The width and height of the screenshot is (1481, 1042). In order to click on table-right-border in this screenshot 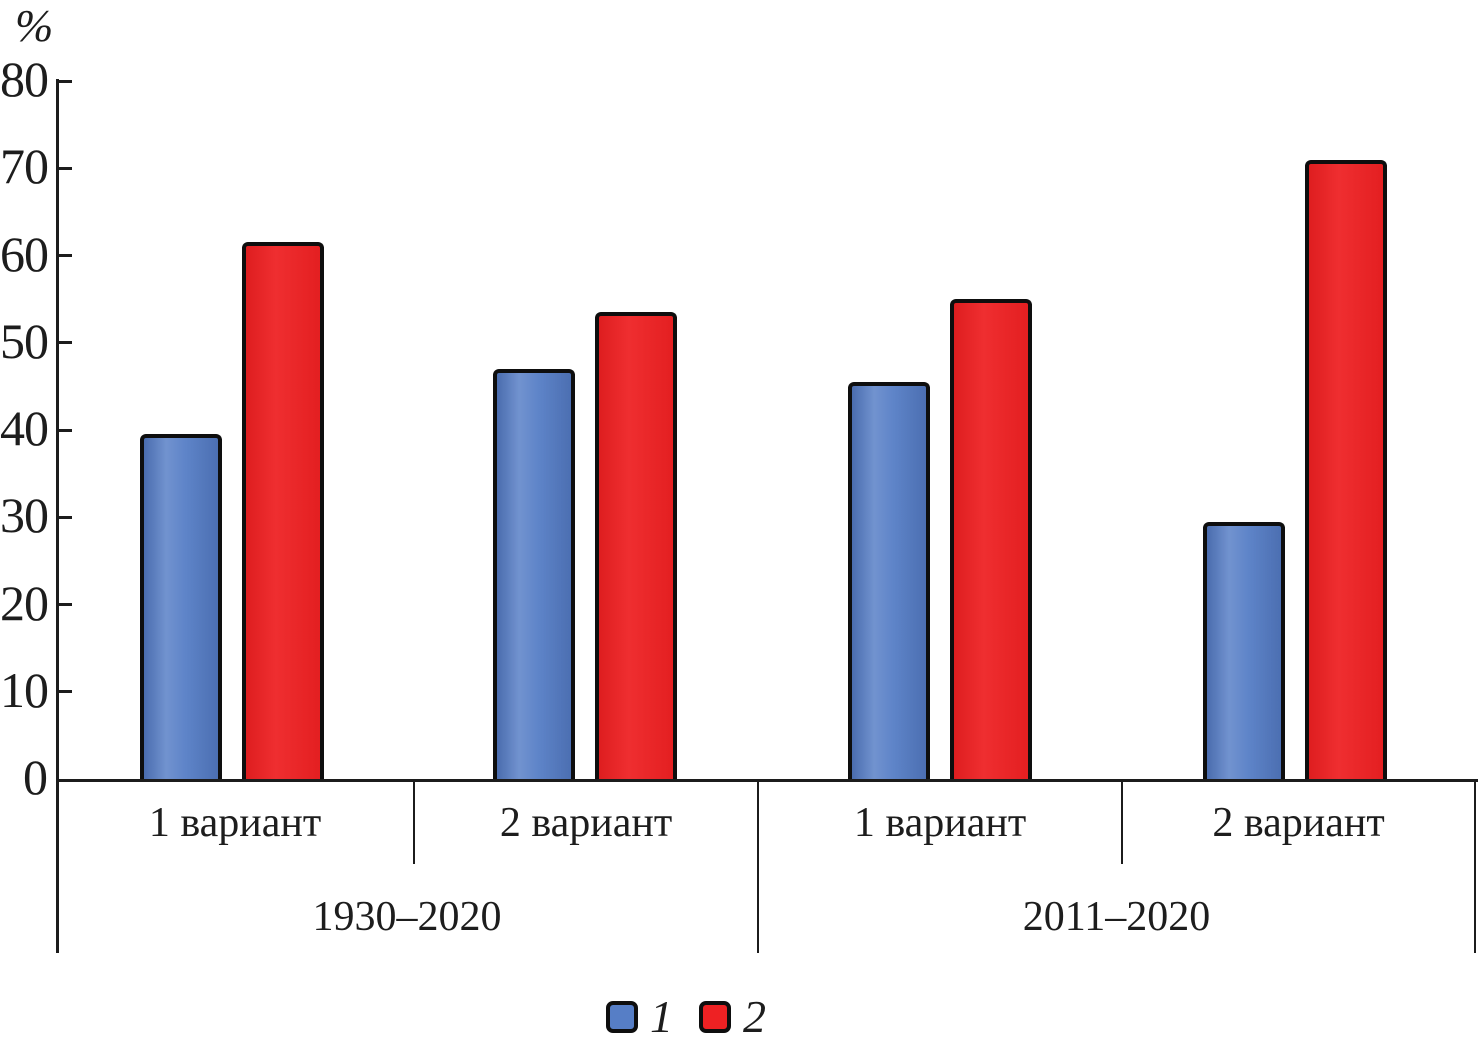, I will do `click(1475, 866)`.